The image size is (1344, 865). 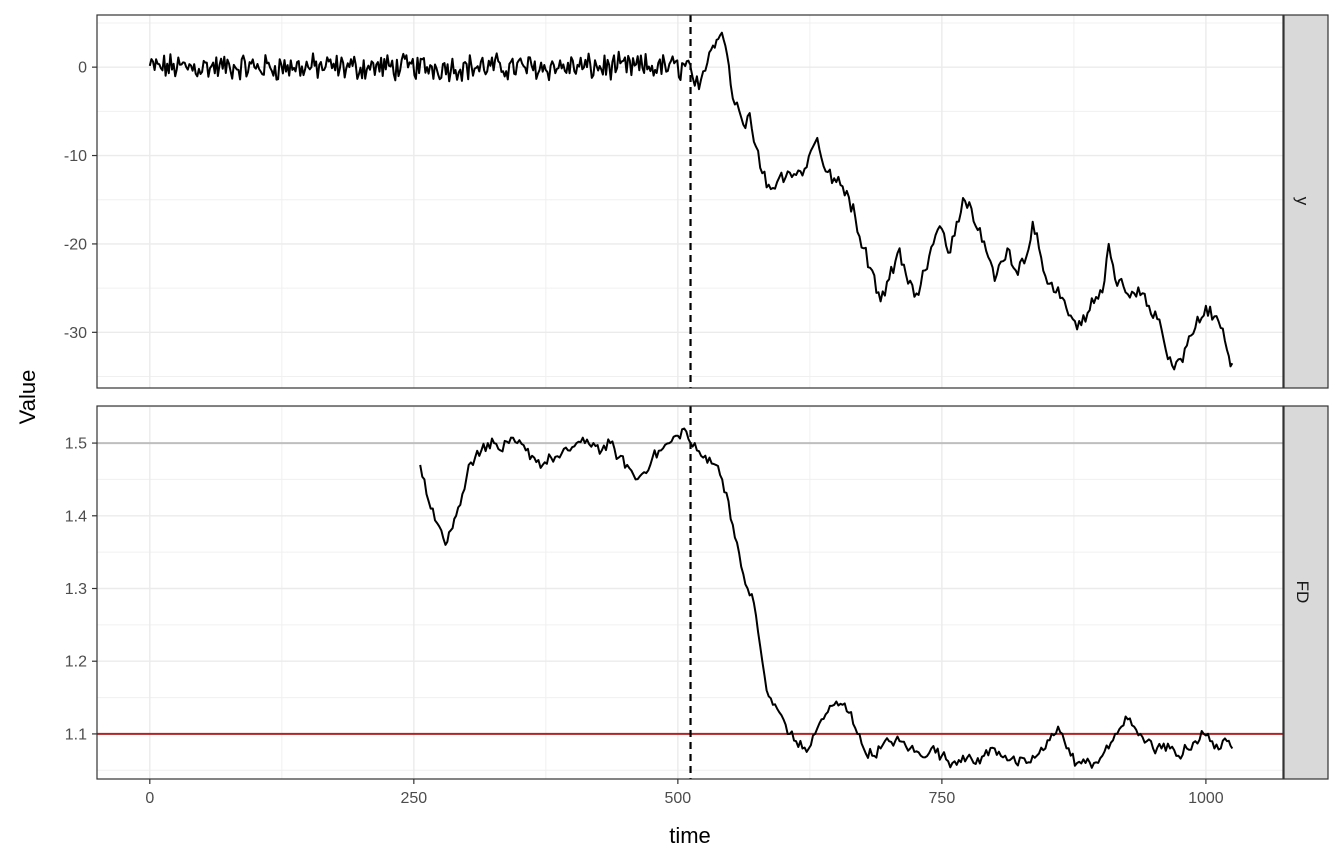 I want to click on x-tick-label: 750, so click(x=942, y=798).